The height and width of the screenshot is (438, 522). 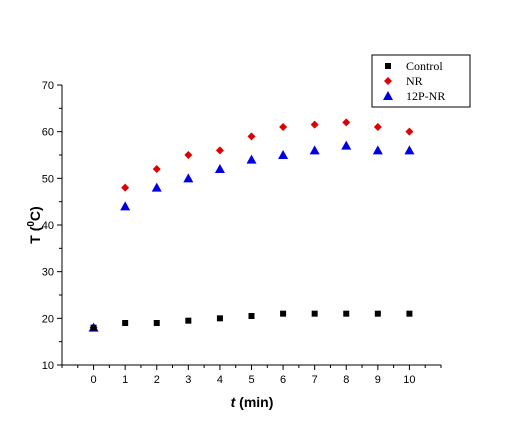 What do you see at coordinates (252, 402) in the screenshot?
I see `x-axis-title: t (min)` at bounding box center [252, 402].